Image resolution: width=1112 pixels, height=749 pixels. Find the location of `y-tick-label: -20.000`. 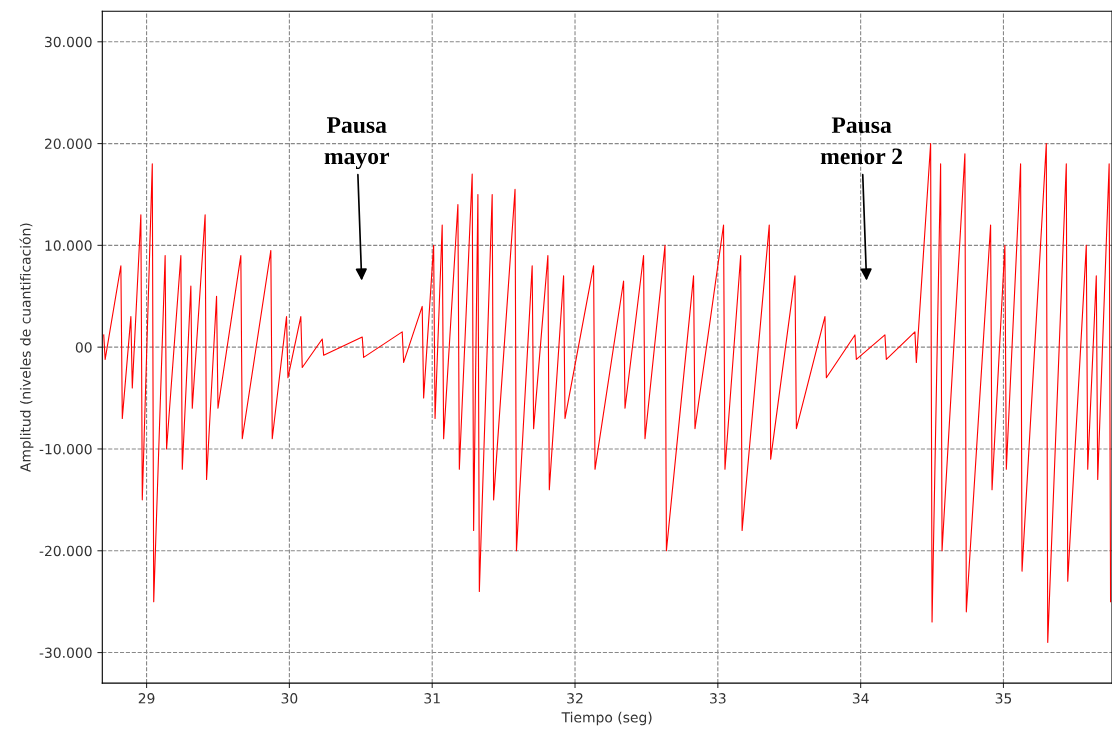

y-tick-label: -20.000 is located at coordinates (65, 551).